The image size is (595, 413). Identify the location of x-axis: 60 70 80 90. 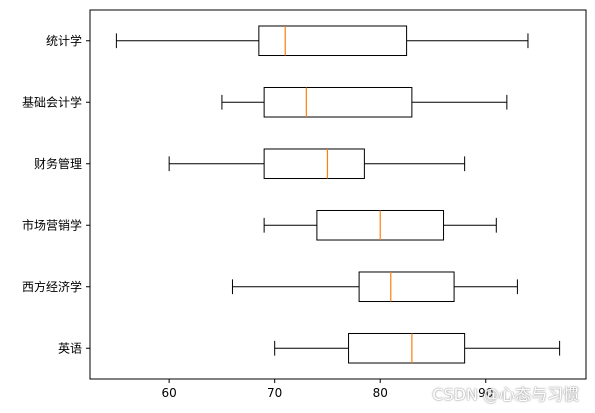
(327, 389).